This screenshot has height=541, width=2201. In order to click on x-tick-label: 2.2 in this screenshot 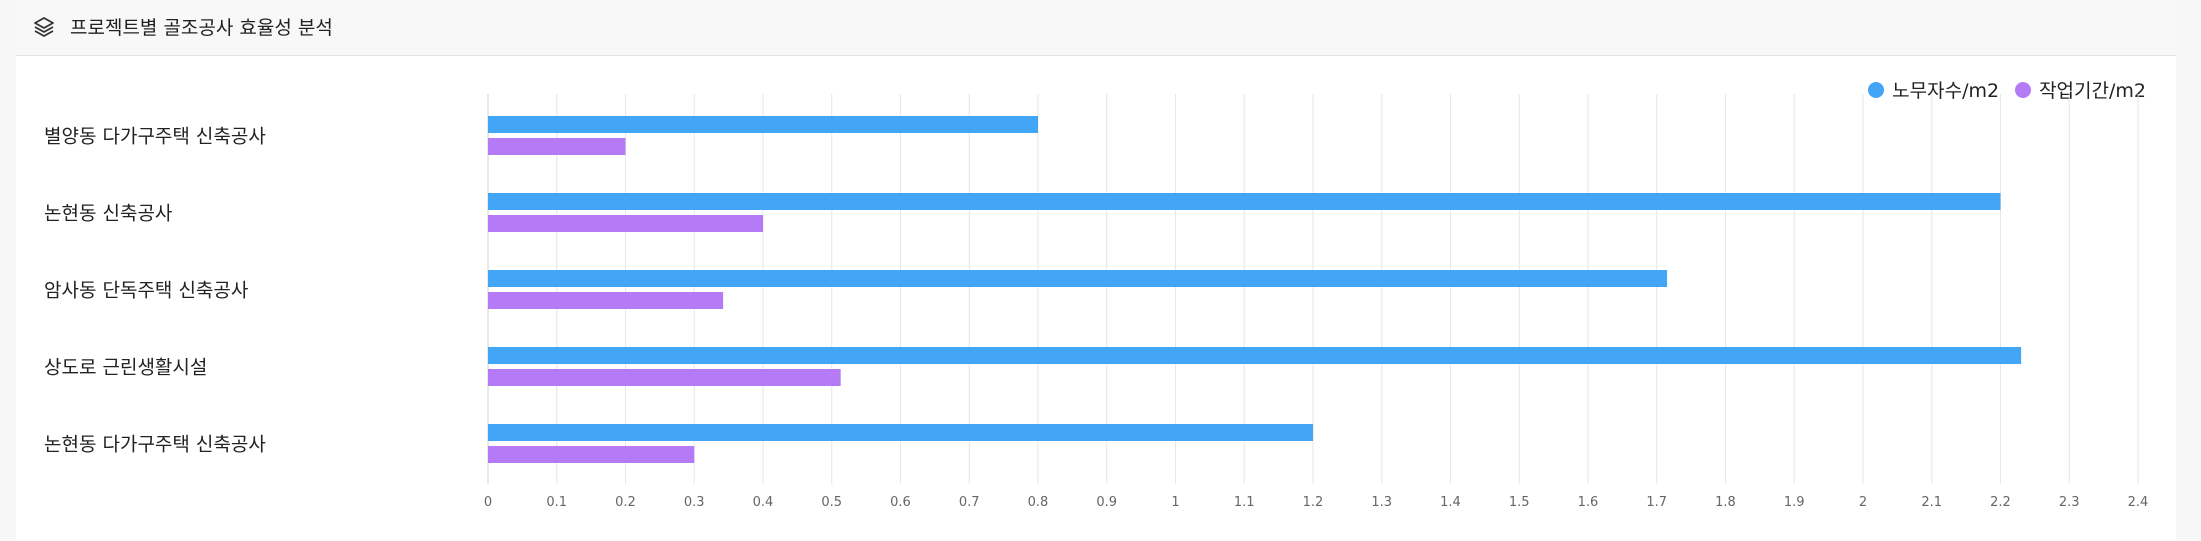, I will do `click(2000, 502)`.